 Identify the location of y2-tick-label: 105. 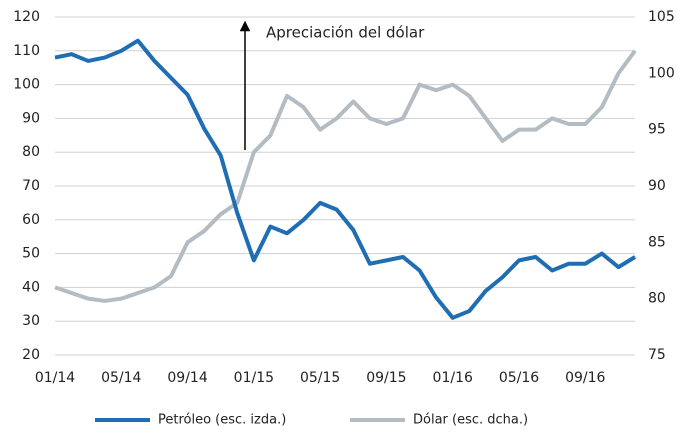
(661, 17).